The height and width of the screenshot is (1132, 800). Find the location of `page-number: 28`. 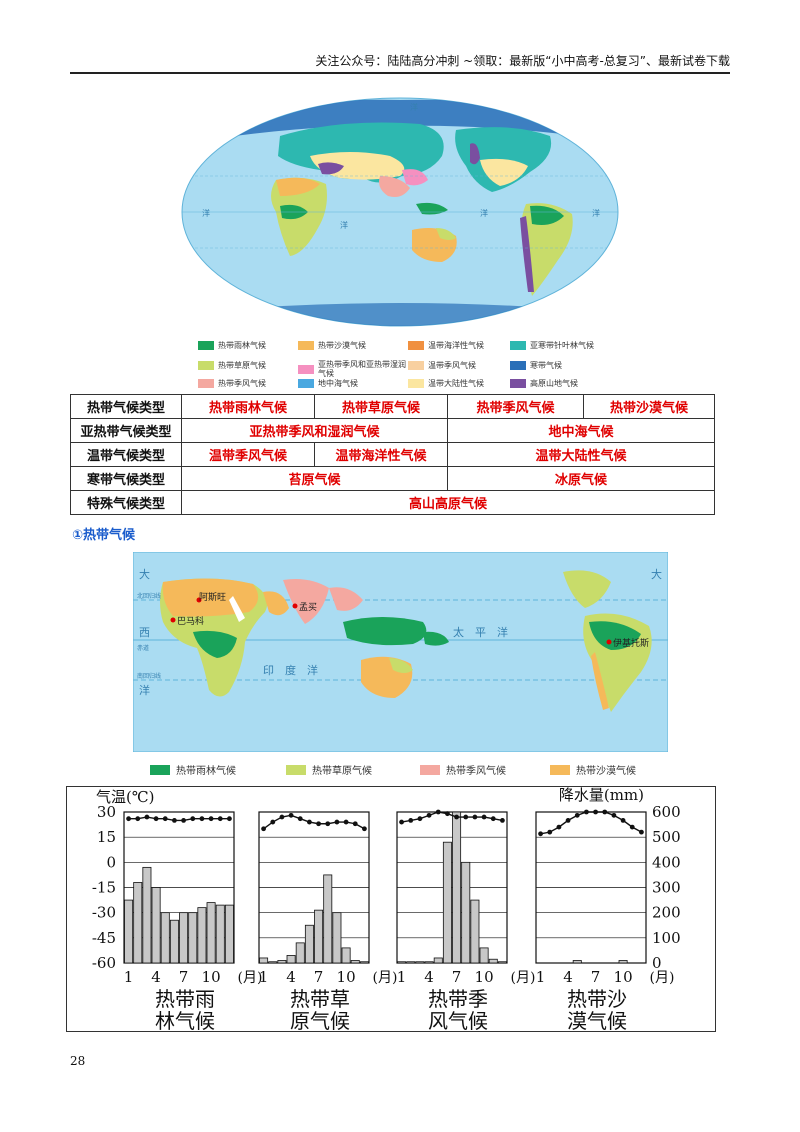

page-number: 28 is located at coordinates (78, 1061).